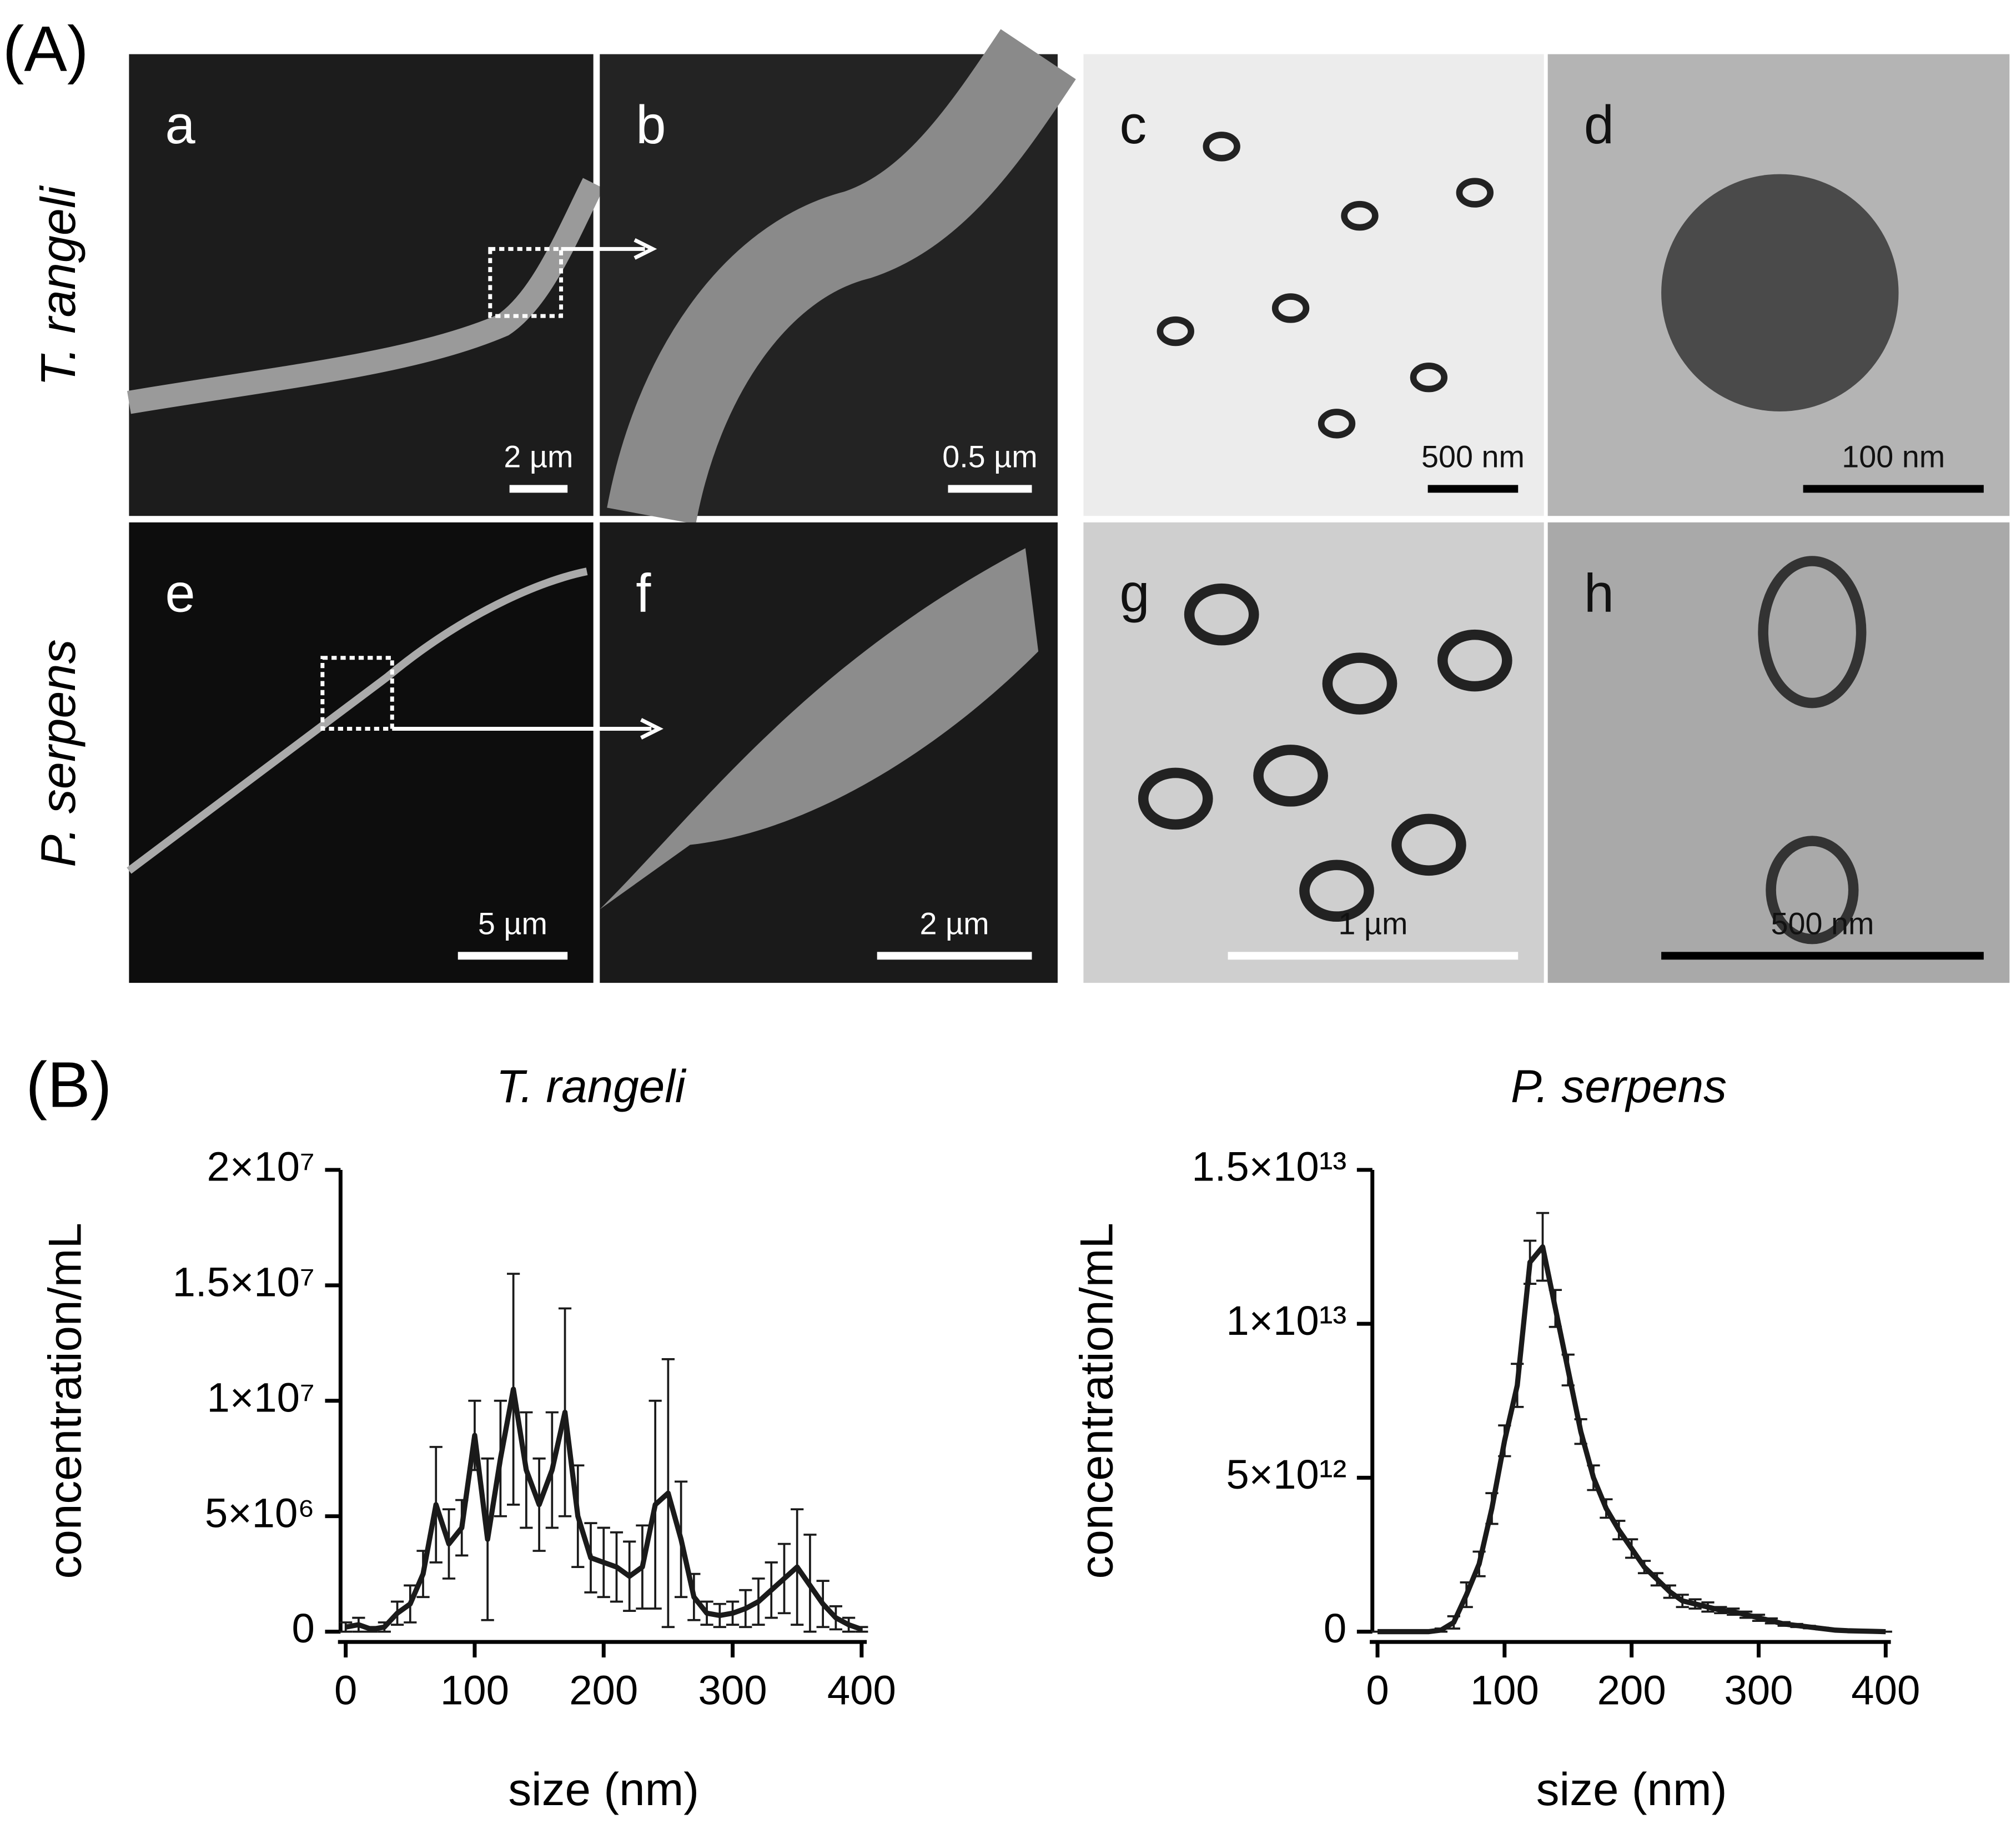  I want to click on micrograph: g 1 µm, so click(1314, 753).